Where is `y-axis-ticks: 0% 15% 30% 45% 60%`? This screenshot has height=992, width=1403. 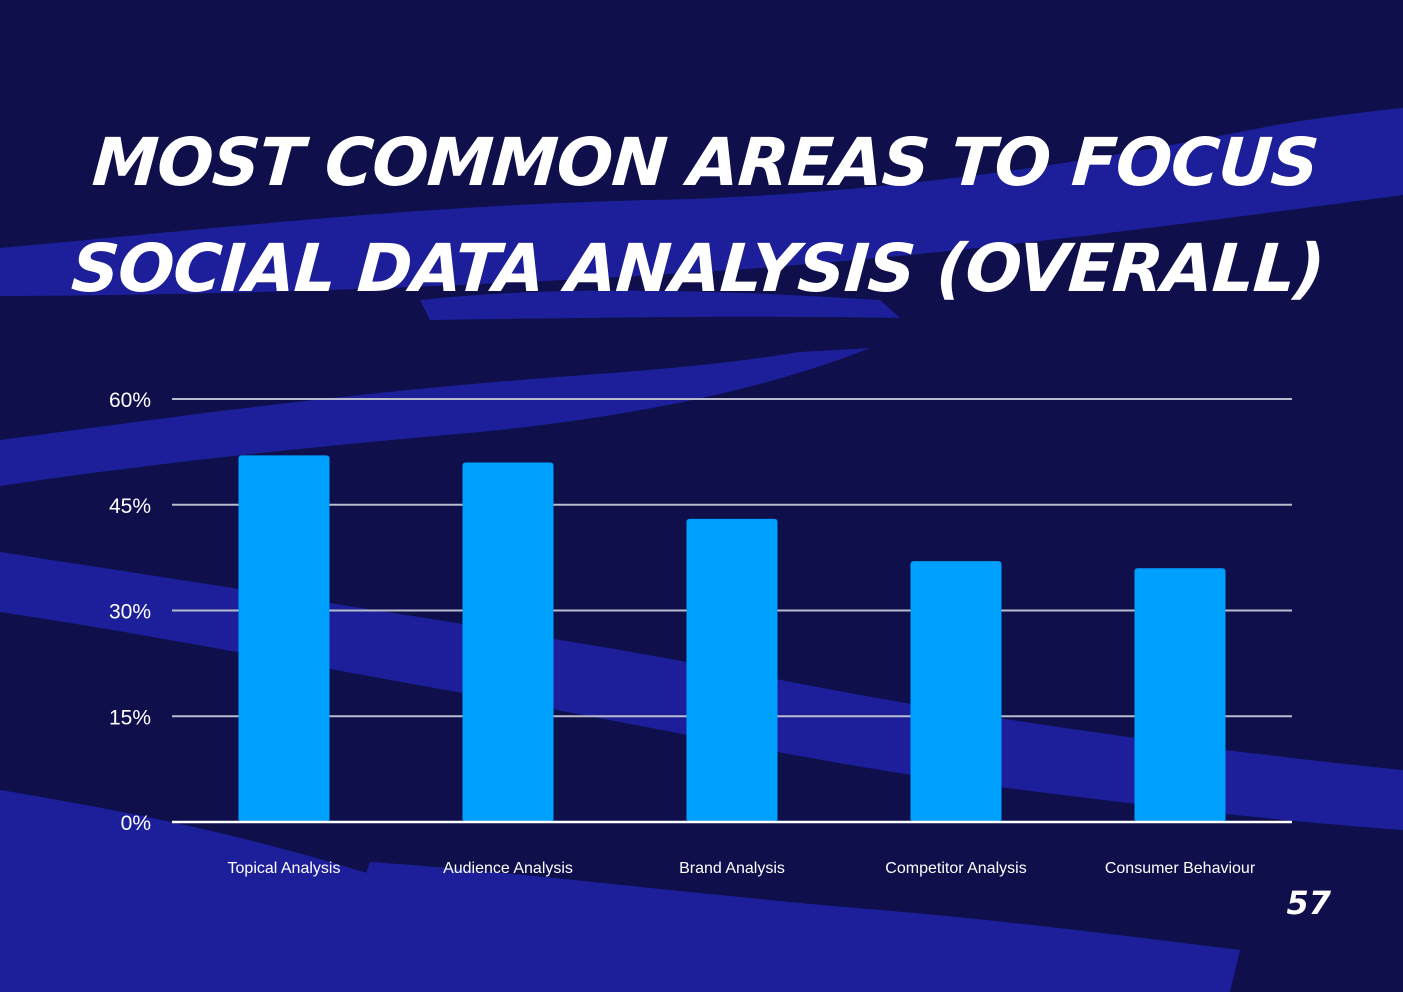 y-axis-ticks: 0% 15% 30% 45% 60% is located at coordinates (130, 612).